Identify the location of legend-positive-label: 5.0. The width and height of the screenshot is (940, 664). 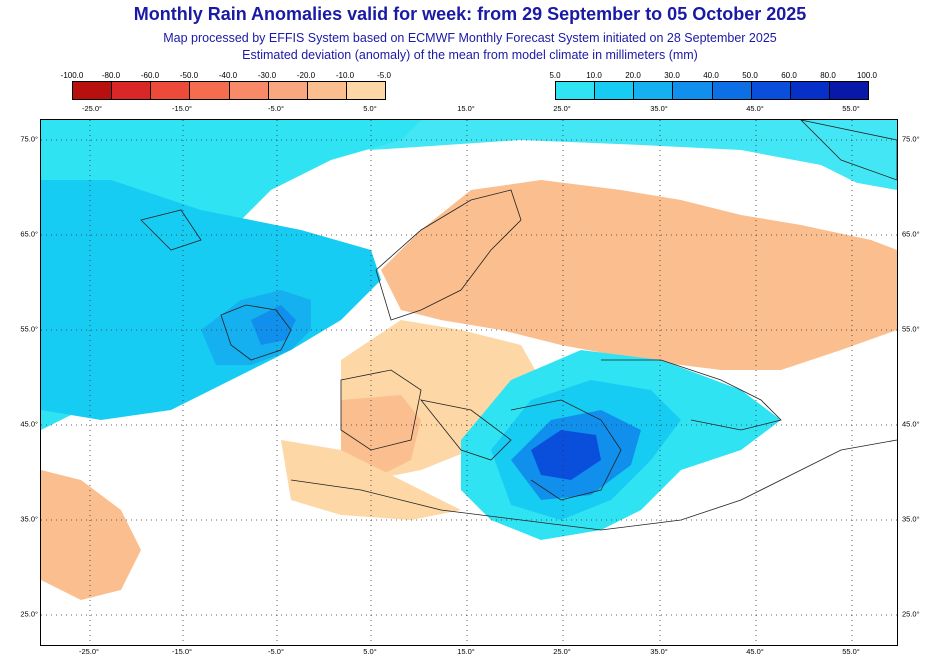
(555, 75).